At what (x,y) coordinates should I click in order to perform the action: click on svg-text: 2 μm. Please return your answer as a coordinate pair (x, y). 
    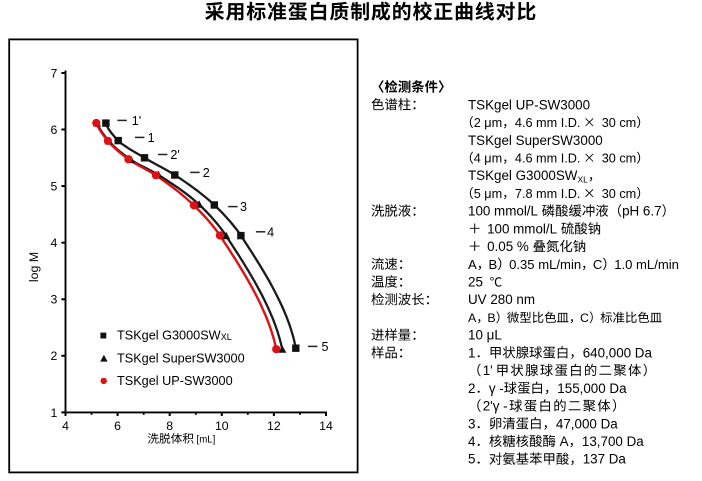
    Looking at the image, I should click on (488, 123).